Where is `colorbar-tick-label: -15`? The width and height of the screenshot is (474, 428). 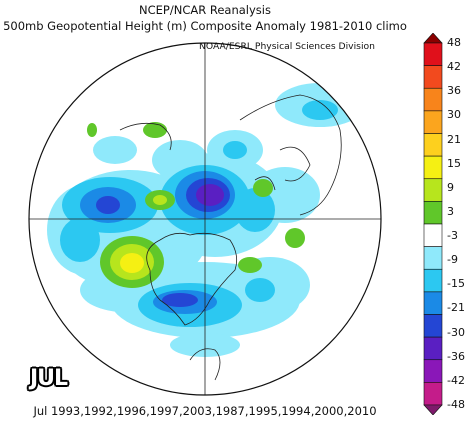
colorbar-tick-label: -15 is located at coordinates (456, 284).